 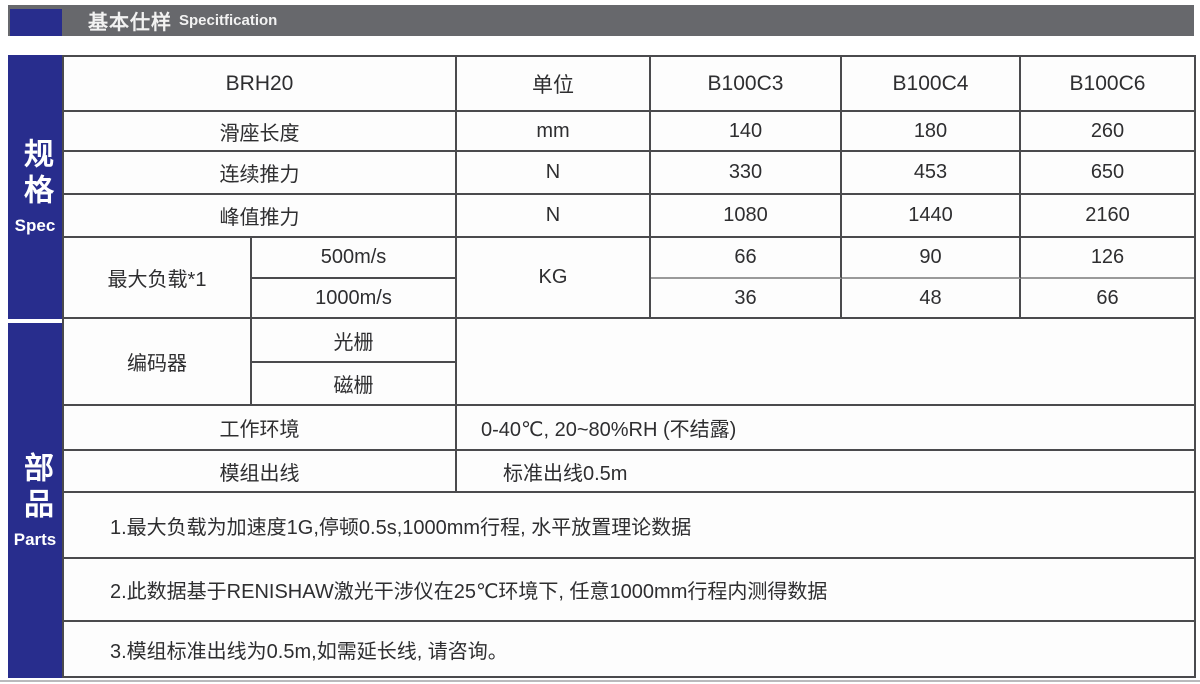 I want to click on section-title-en: Specitfication, so click(x=228, y=20).